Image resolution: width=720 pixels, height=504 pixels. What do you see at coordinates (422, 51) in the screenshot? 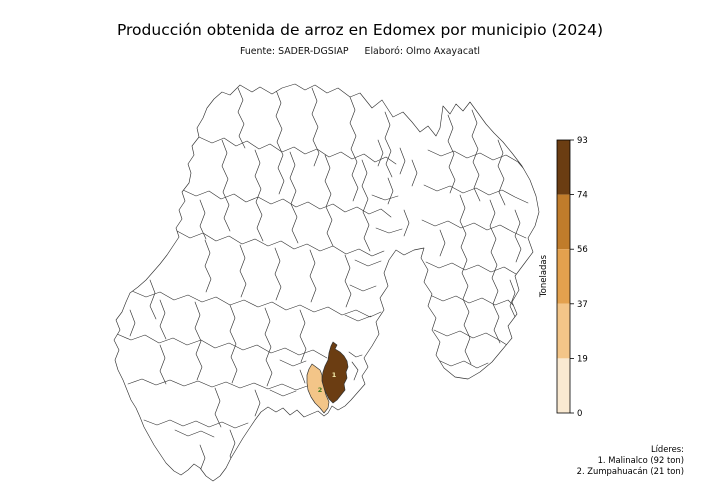
I see `author-credit: Elaboró: Olmo Axayacatl` at bounding box center [422, 51].